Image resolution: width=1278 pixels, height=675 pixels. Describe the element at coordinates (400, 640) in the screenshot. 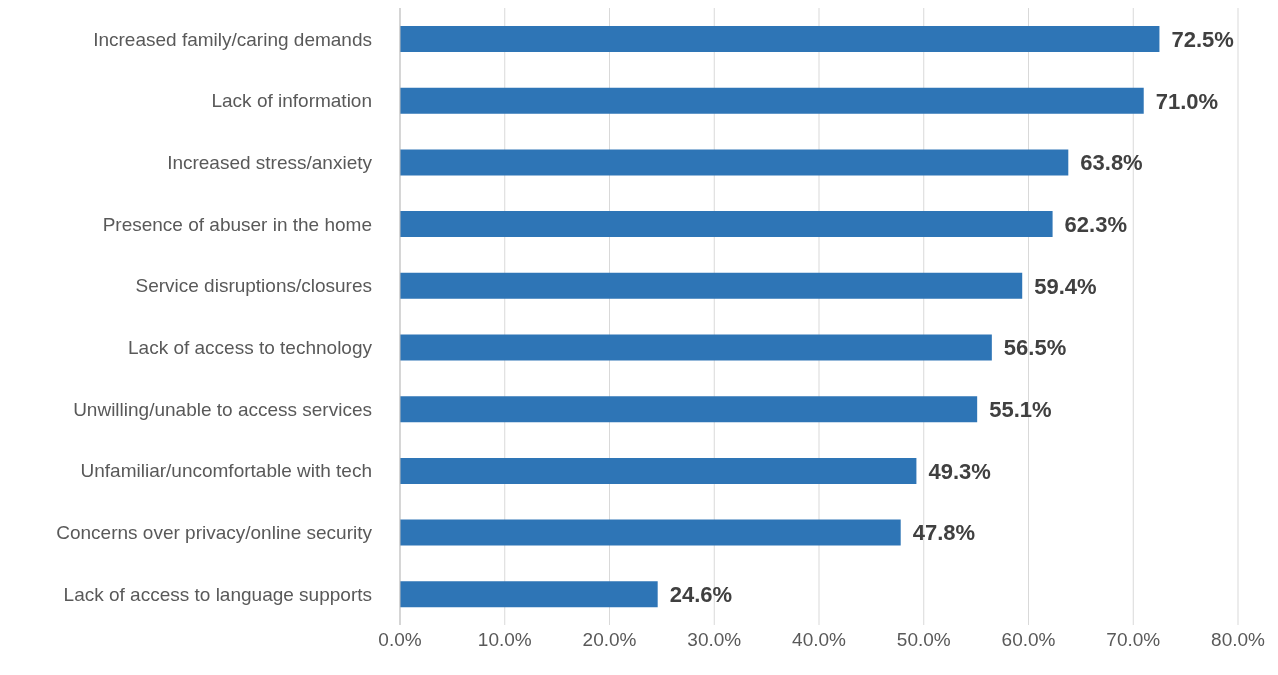

I see `x-tick-label: 0.0%` at that location.